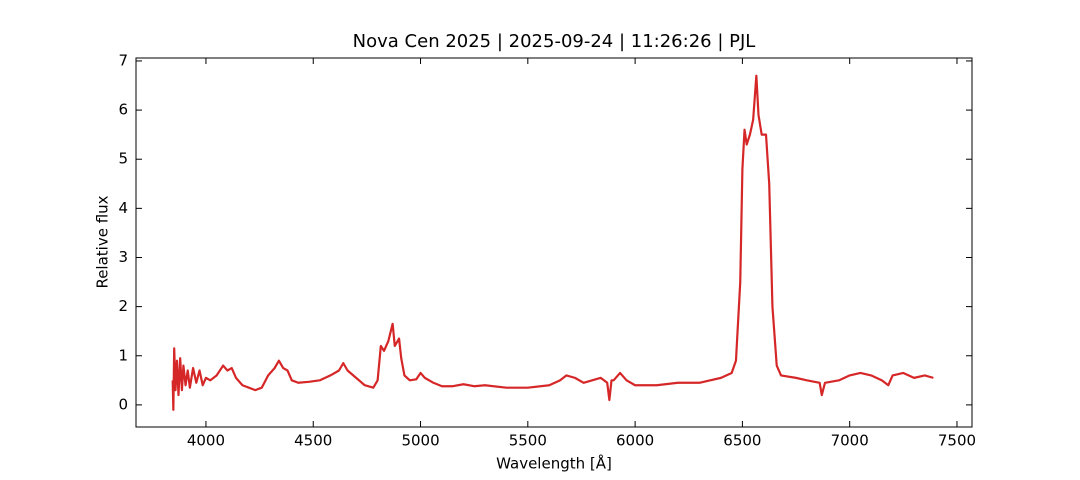  Describe the element at coordinates (635, 441) in the screenshot. I see `x-tick-label: 6000` at that location.